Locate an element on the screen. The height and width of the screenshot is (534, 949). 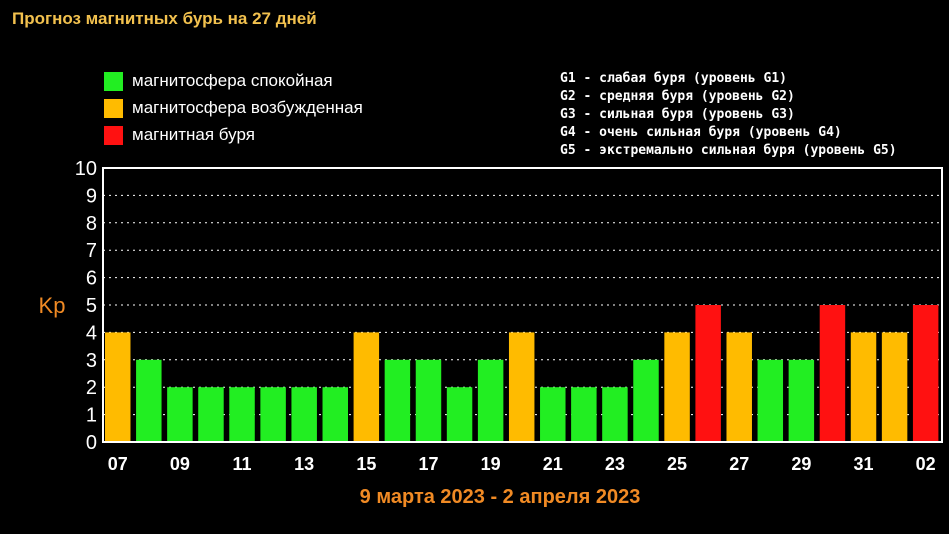
x-axis-ticks: 07 09 11 13 15 17 19 21 23 25 27 29 31 02 is located at coordinates (522, 464).